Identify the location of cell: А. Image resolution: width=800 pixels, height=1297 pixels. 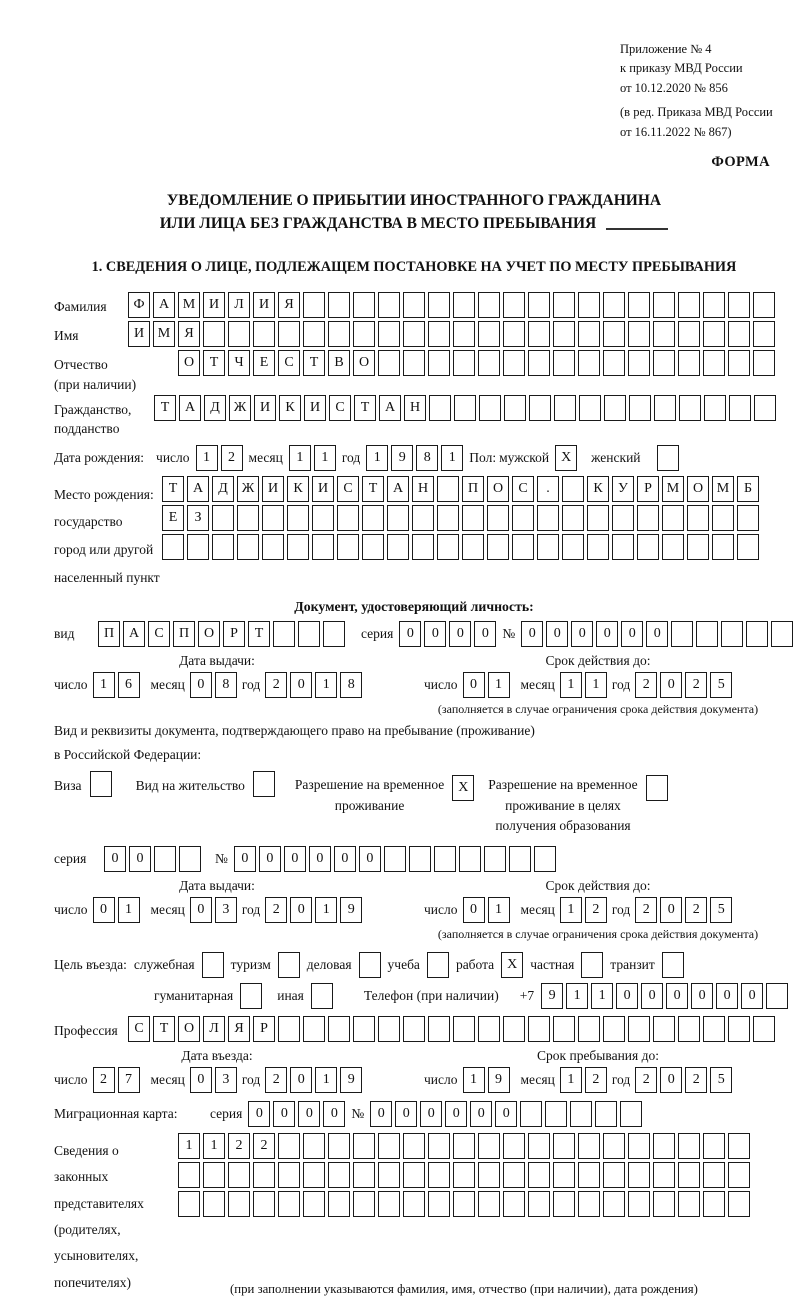
(190, 407).